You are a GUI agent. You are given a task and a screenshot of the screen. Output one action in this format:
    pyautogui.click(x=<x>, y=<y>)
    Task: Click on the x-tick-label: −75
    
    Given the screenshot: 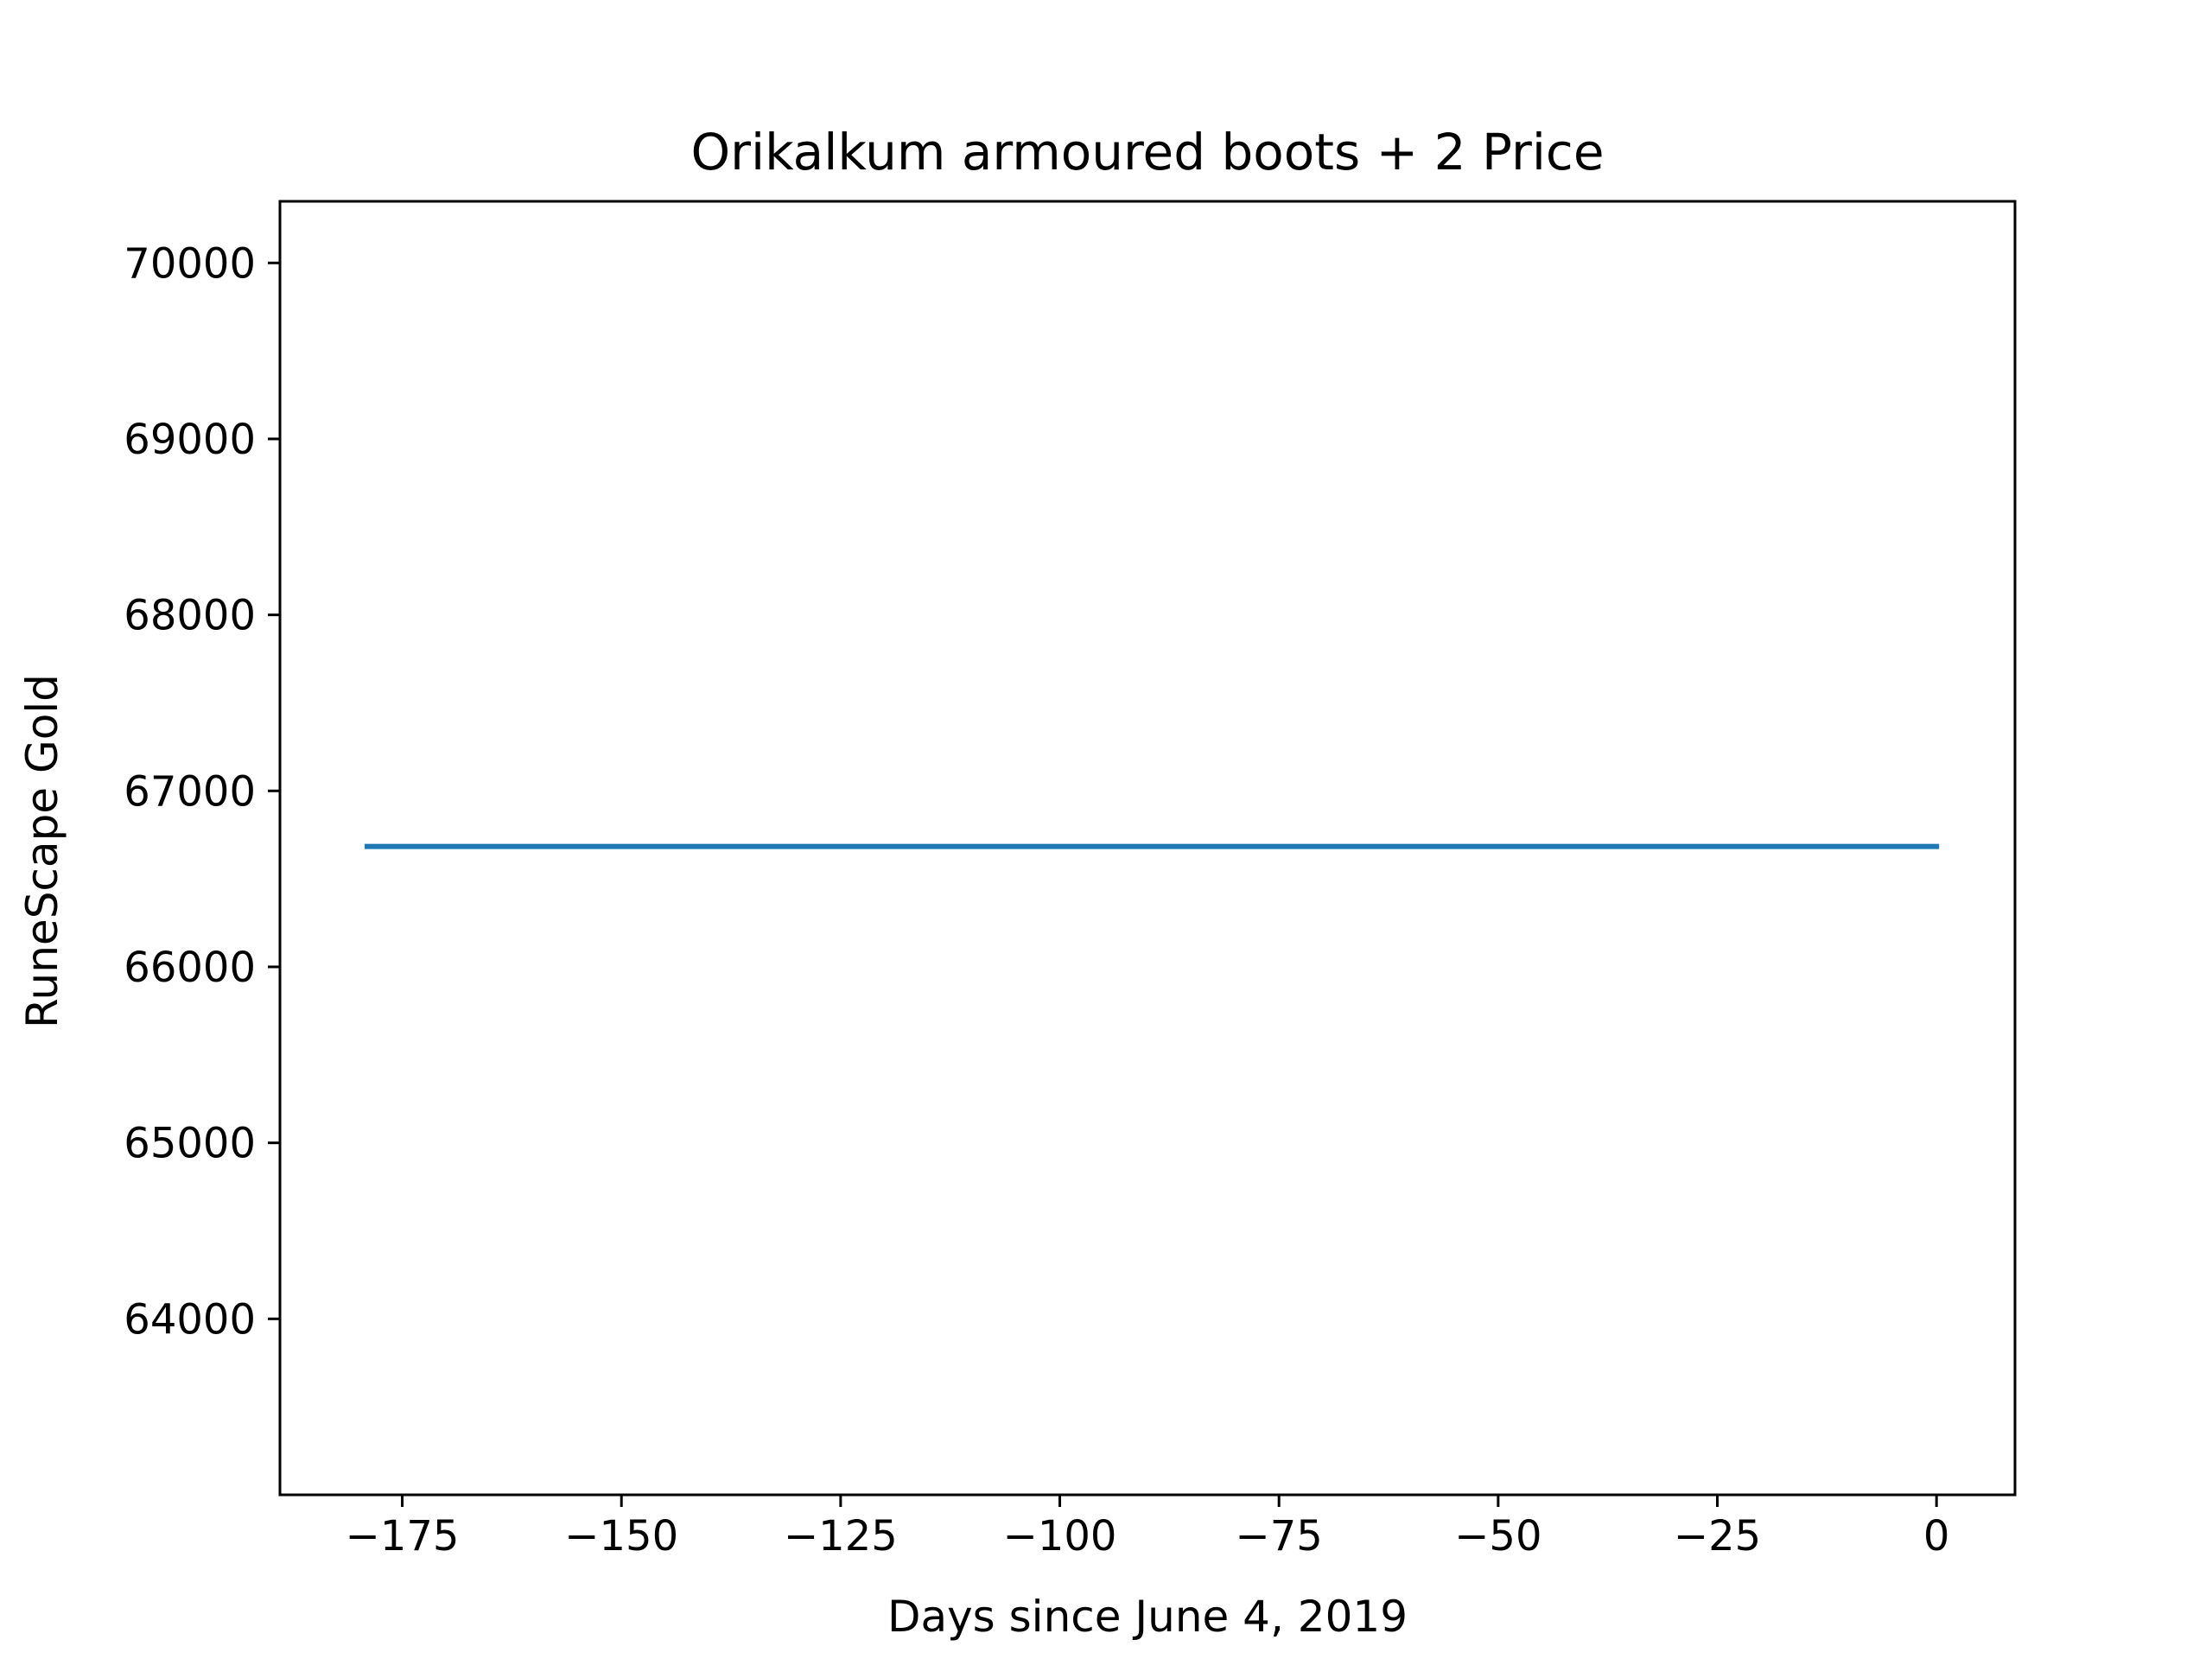 What is the action you would take?
    pyautogui.click(x=1279, y=1536)
    